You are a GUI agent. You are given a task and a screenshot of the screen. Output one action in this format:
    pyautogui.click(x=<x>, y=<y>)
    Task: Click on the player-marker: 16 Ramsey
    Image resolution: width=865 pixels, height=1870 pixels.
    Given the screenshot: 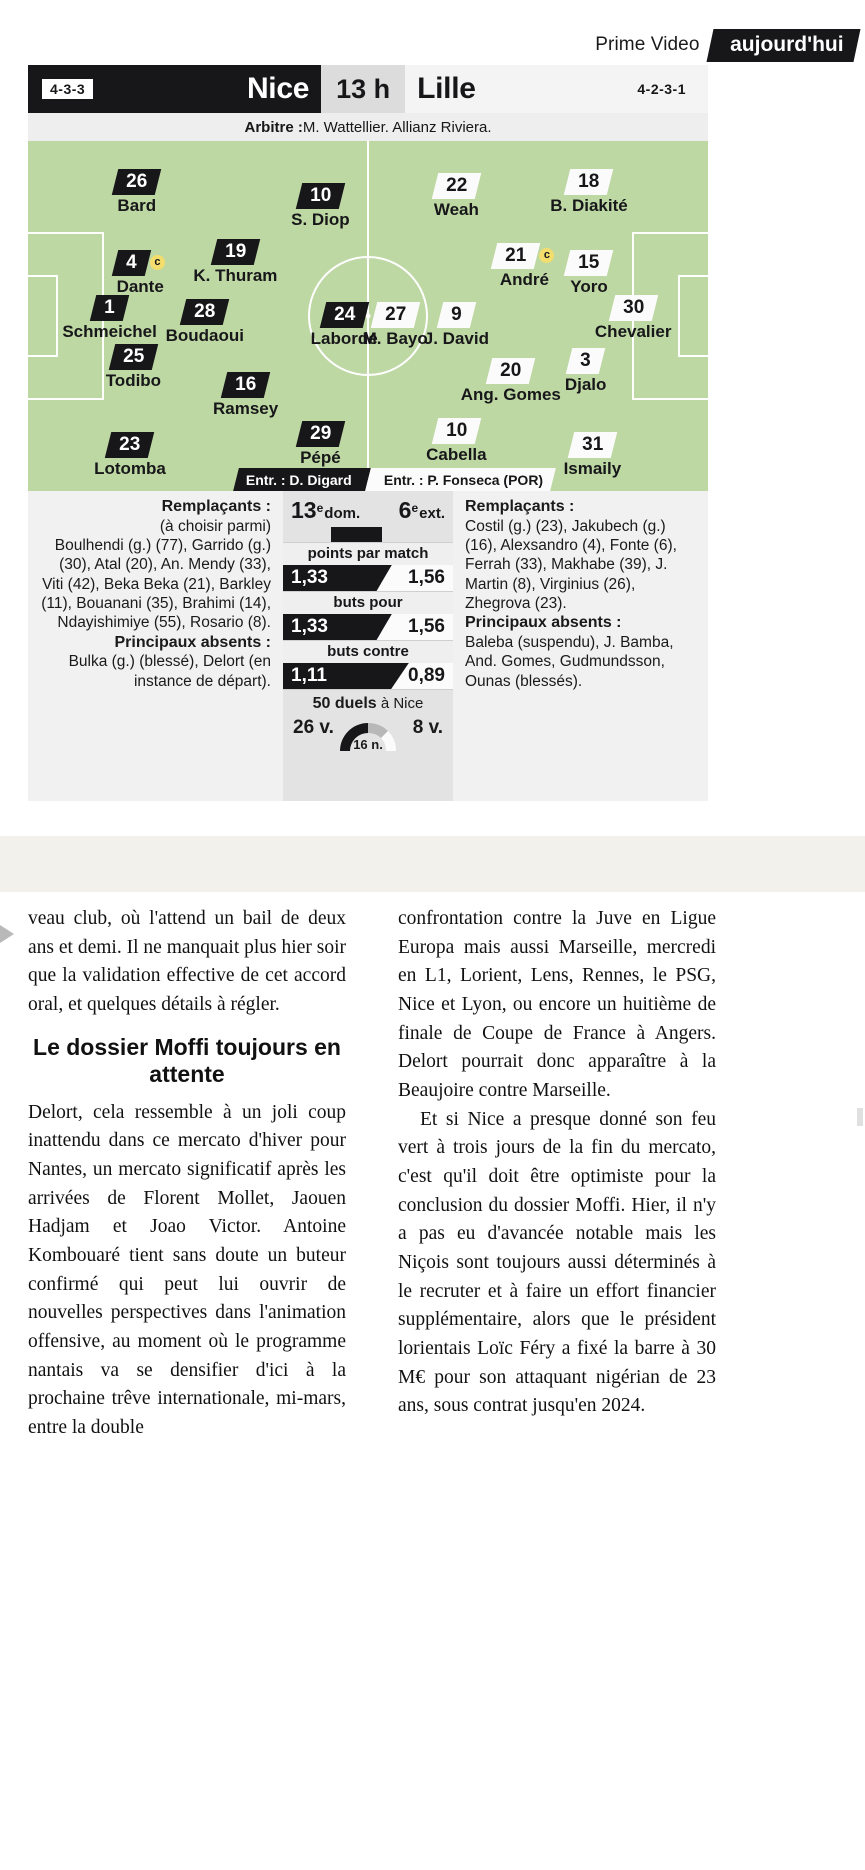 What is the action you would take?
    pyautogui.click(x=246, y=395)
    